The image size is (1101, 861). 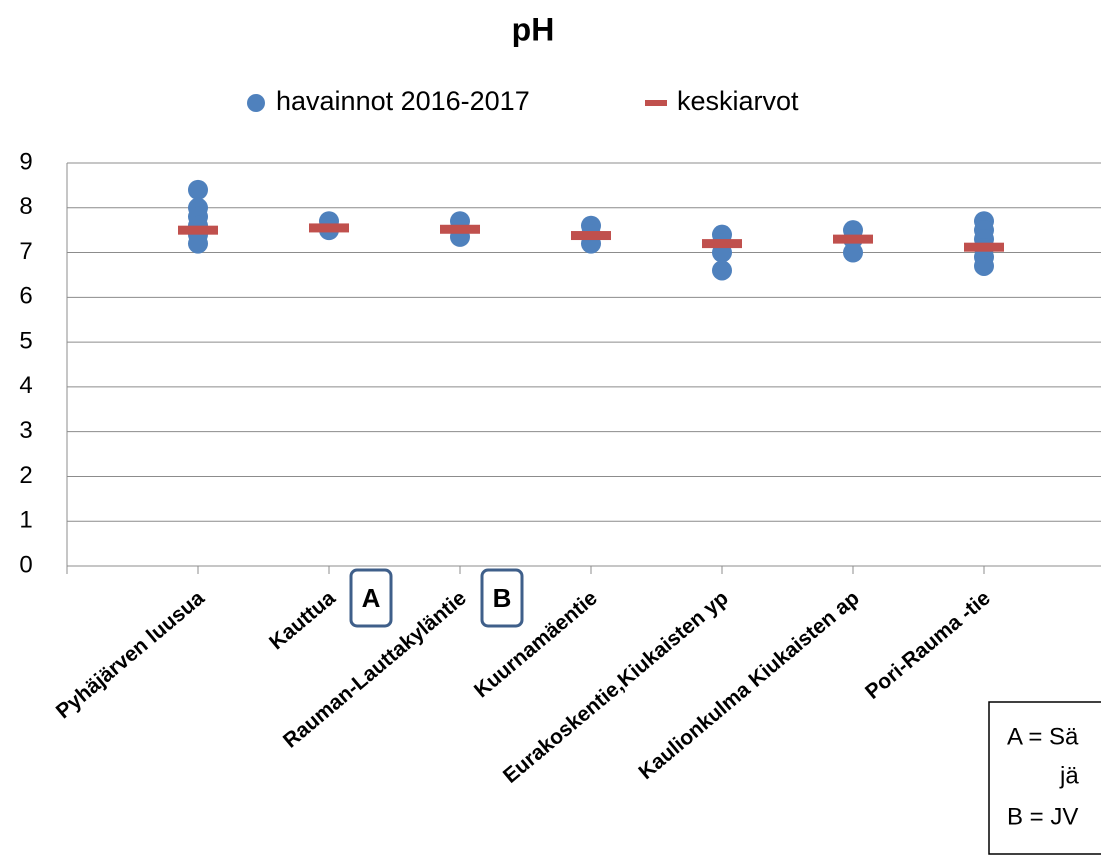 I want to click on y-tick-label: 0, so click(x=25, y=564).